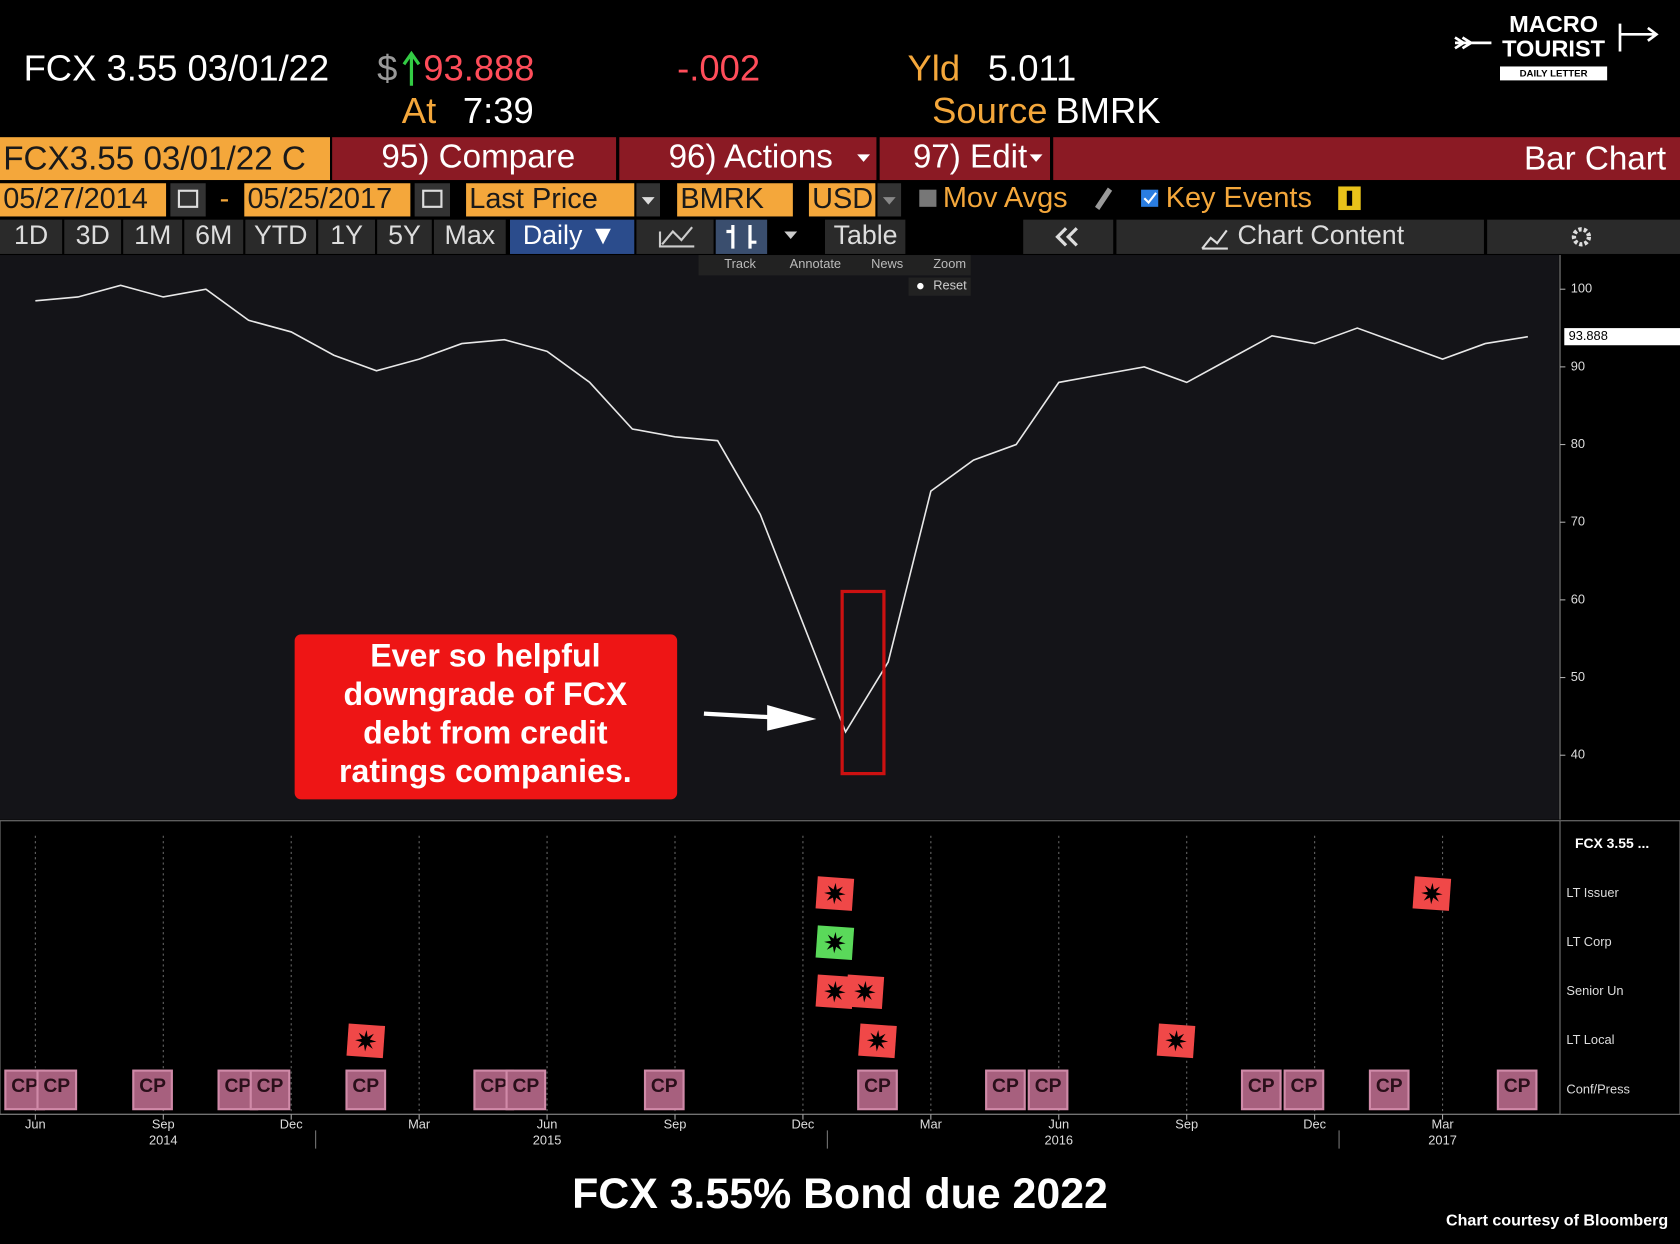  Describe the element at coordinates (989, 110) in the screenshot. I see `source-label: Source` at that location.